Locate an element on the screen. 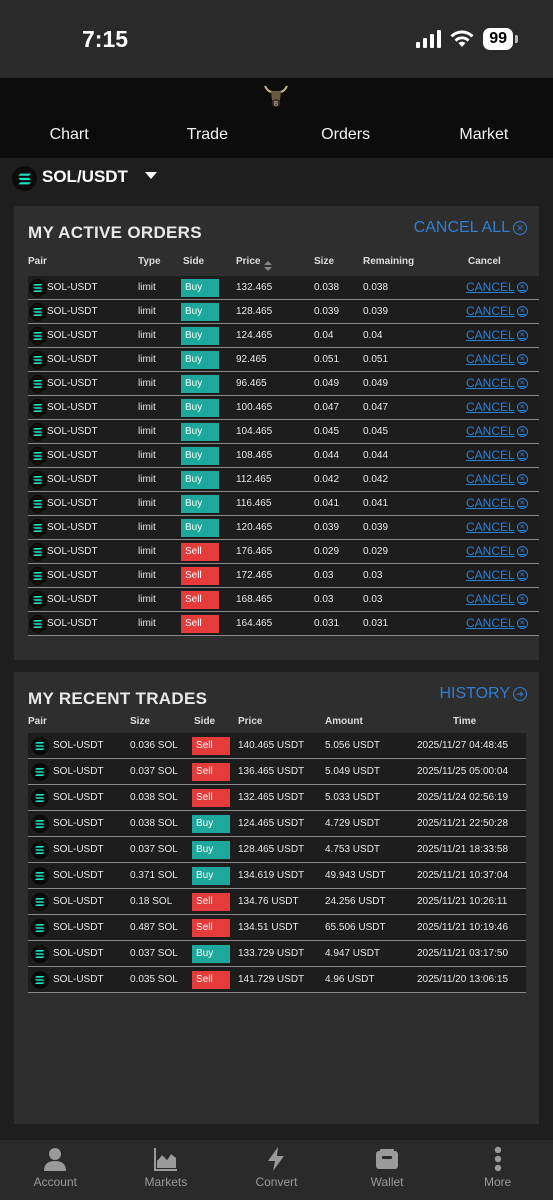  trade-size: 0.487 SOL is located at coordinates (154, 927).